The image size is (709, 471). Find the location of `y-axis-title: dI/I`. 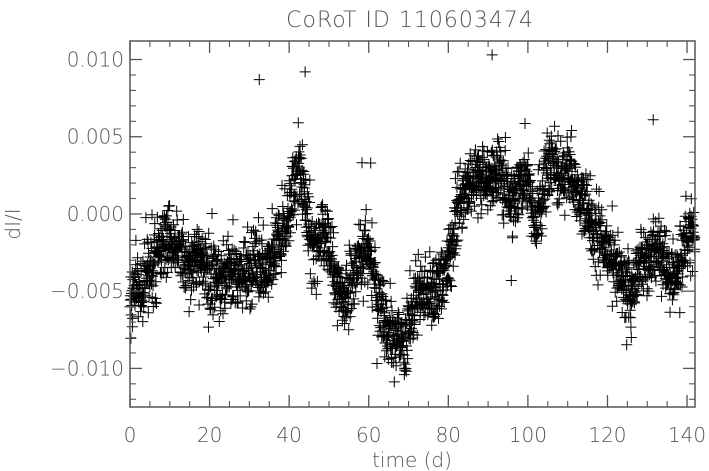

y-axis-title: dI/I is located at coordinates (13, 223).